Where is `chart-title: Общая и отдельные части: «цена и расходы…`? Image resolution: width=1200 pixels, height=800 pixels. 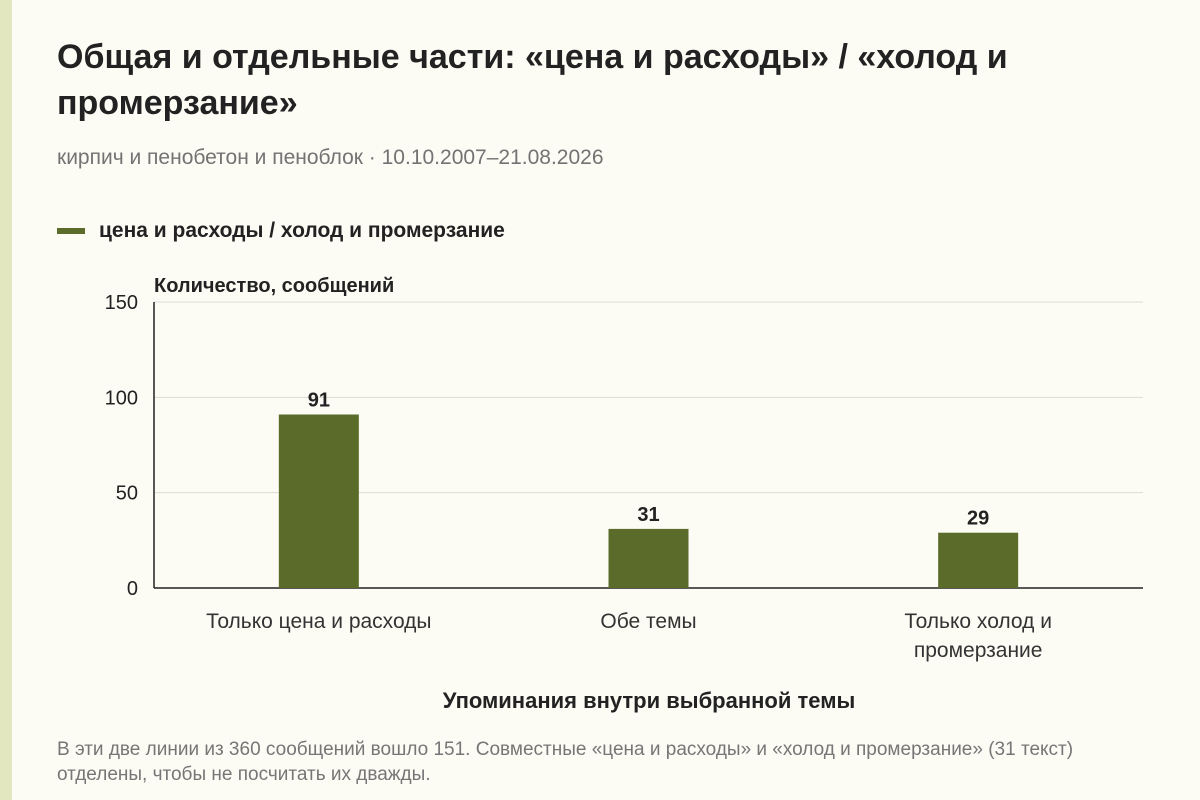 chart-title: Общая и отдельные части: «цена и расходы… is located at coordinates (532, 80).